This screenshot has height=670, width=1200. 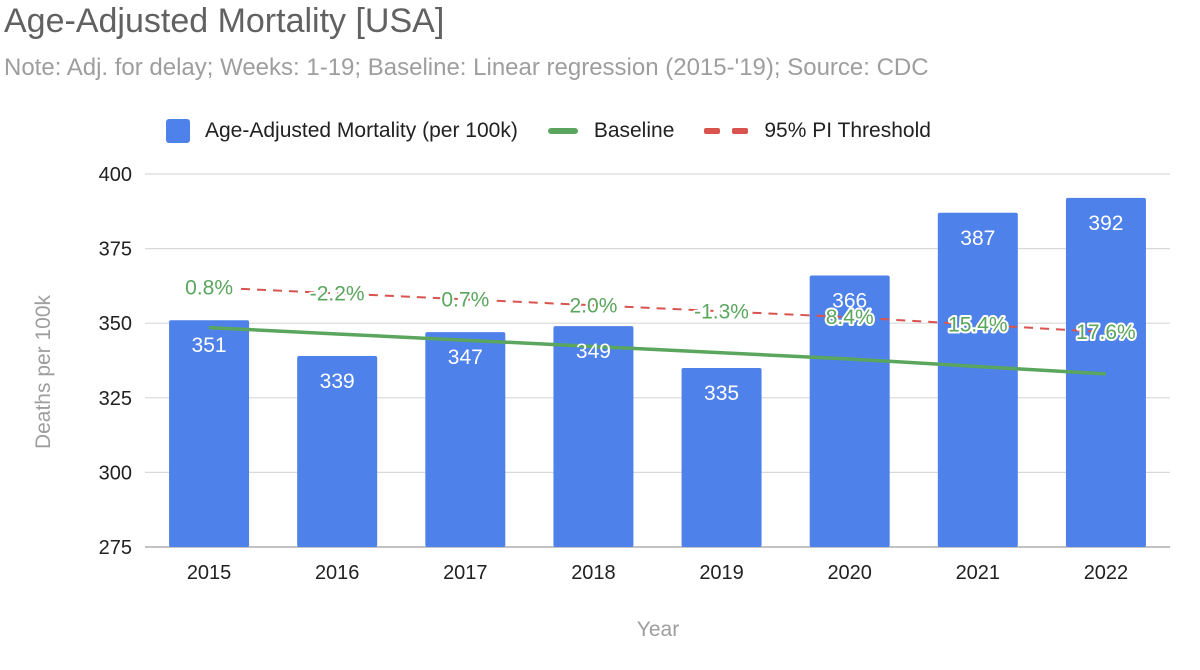 I want to click on x-tick-label: 2022, so click(x=1106, y=573).